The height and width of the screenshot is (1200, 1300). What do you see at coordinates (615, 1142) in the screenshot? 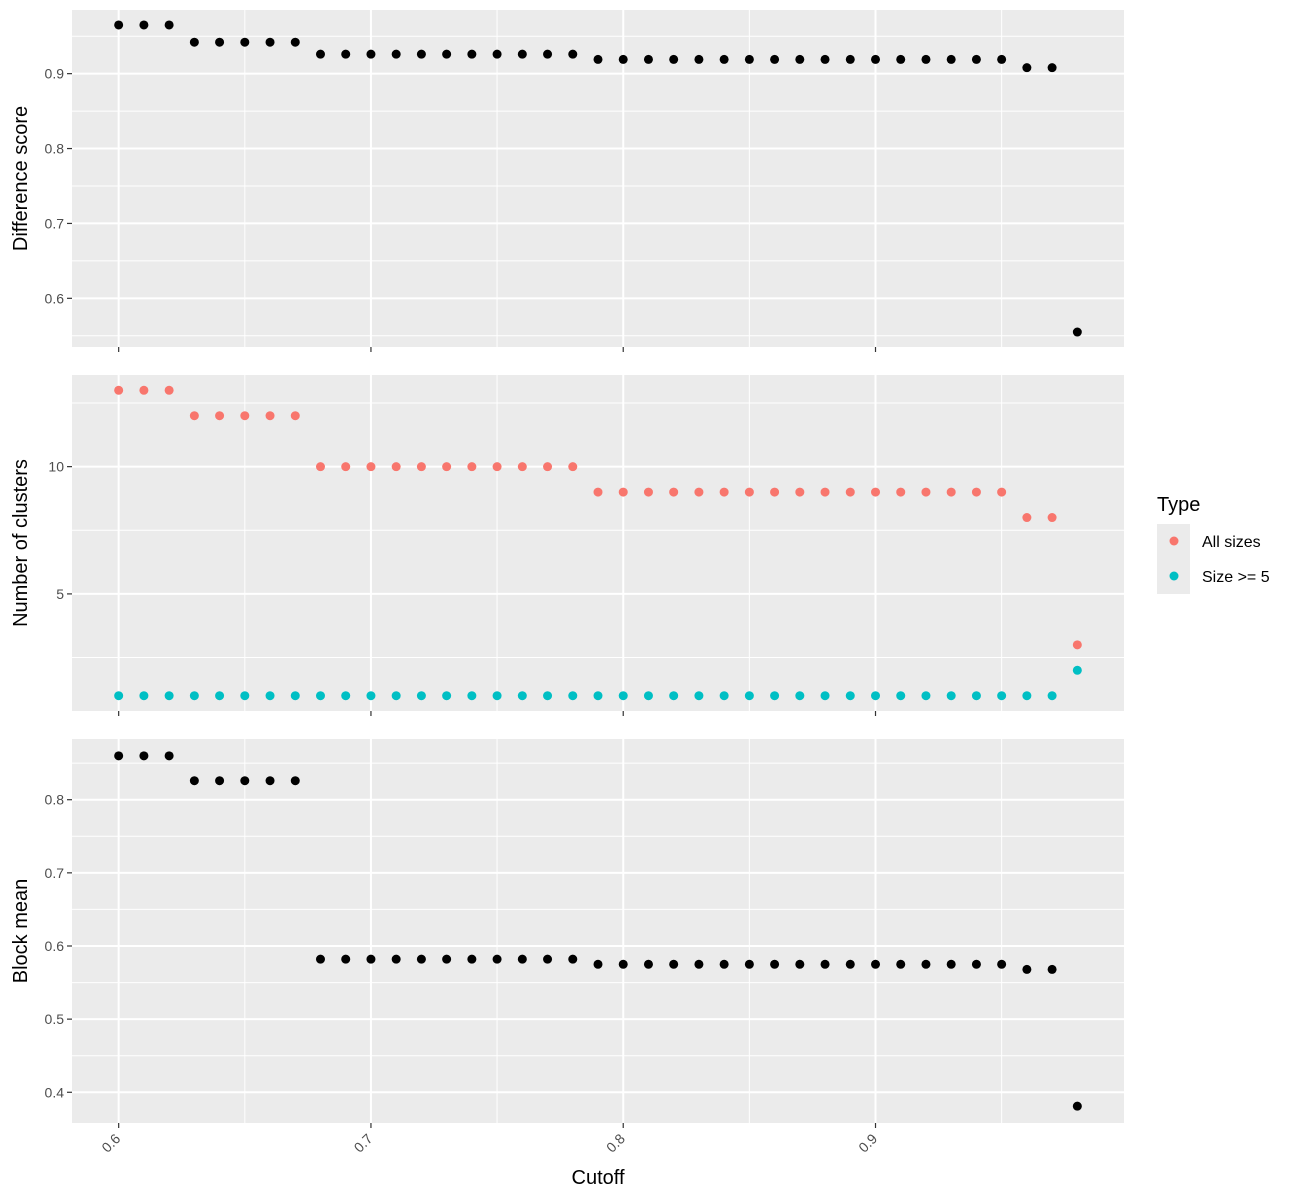
I see `x-tick-label: 0.8` at bounding box center [615, 1142].